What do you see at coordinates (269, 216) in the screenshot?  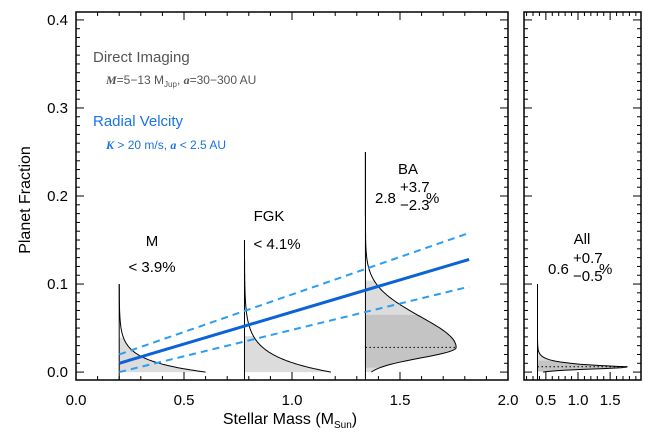 I see `label-fgk: FGK` at bounding box center [269, 216].